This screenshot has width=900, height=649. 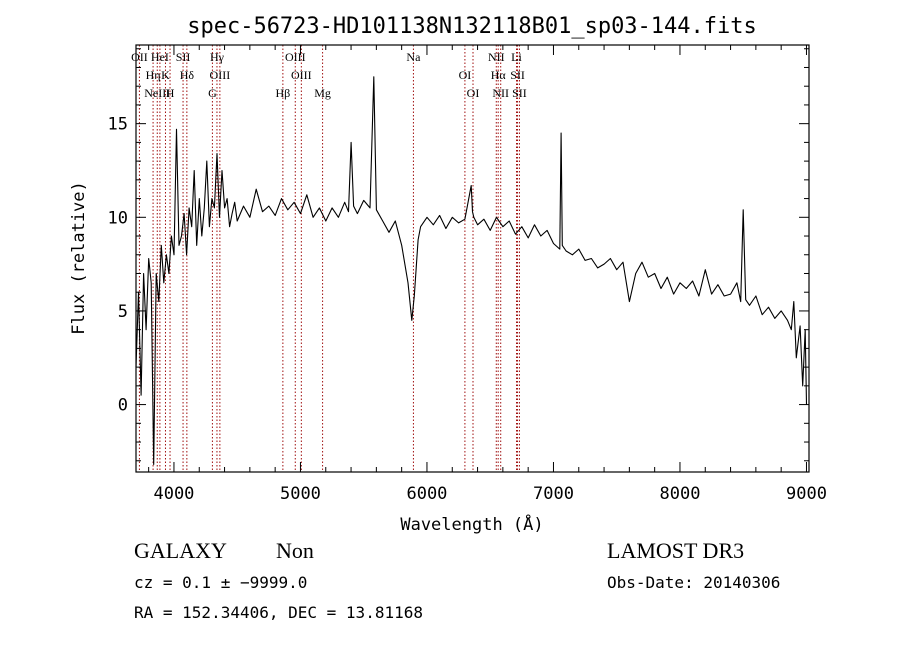 What do you see at coordinates (153, 75) in the screenshot?
I see `line-marker-label: Hη` at bounding box center [153, 75].